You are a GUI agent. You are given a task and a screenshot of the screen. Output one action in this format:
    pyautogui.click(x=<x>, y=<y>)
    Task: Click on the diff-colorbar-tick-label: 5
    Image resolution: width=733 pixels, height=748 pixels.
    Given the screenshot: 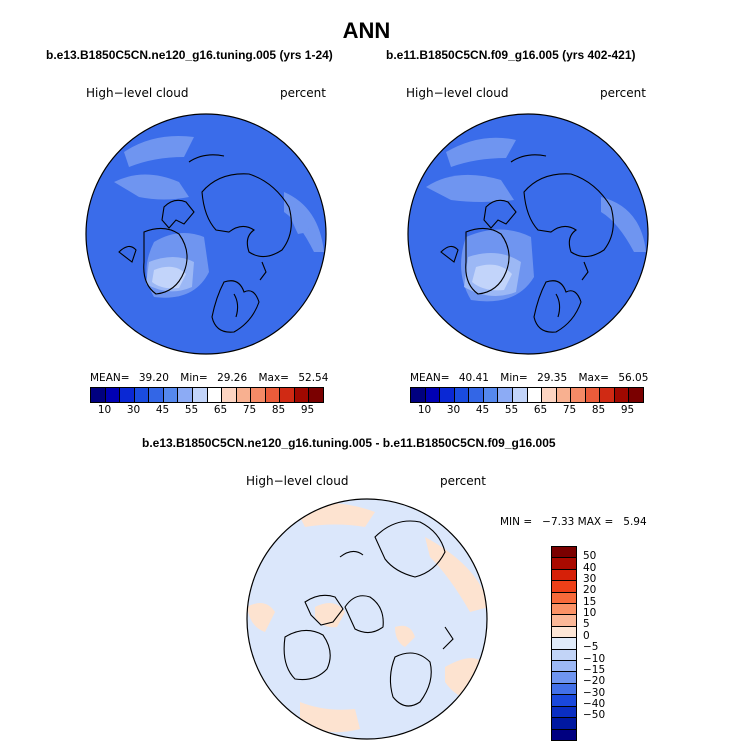 What is the action you would take?
    pyautogui.click(x=586, y=624)
    